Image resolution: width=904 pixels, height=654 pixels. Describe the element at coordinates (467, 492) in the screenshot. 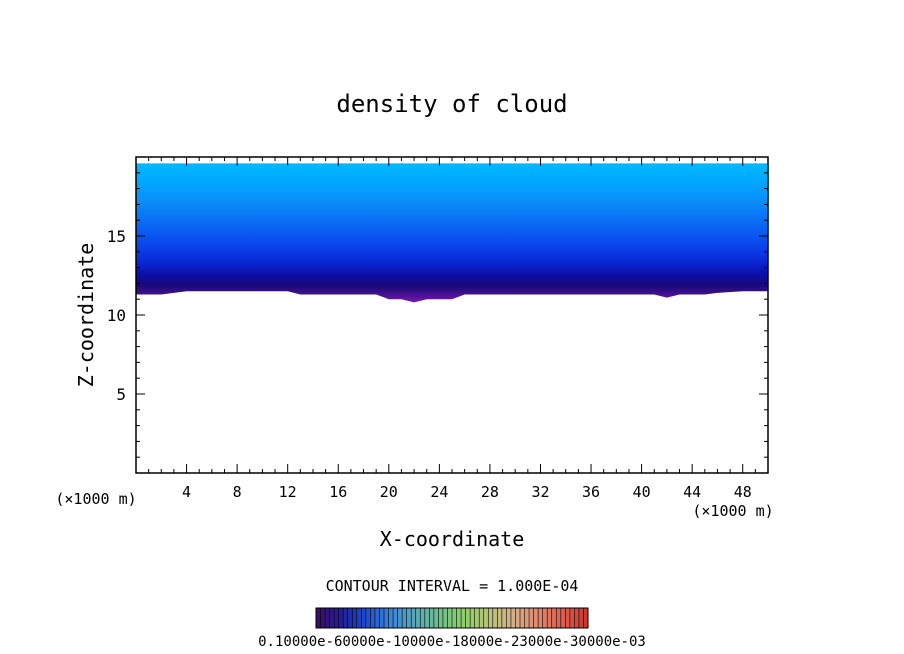

I see `x-tick-labels: 4 8 12 16 20 24 28 32 36 40 44 48` at that location.